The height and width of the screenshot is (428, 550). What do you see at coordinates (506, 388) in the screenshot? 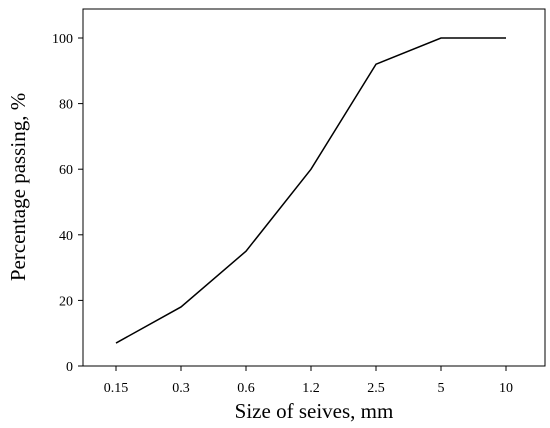
I see `x-tick-label: 10` at bounding box center [506, 388].